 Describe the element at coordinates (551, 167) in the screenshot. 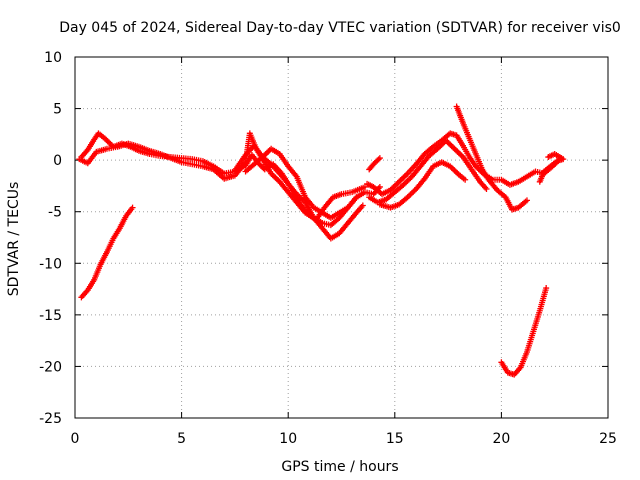

I see `series-track-j` at that location.